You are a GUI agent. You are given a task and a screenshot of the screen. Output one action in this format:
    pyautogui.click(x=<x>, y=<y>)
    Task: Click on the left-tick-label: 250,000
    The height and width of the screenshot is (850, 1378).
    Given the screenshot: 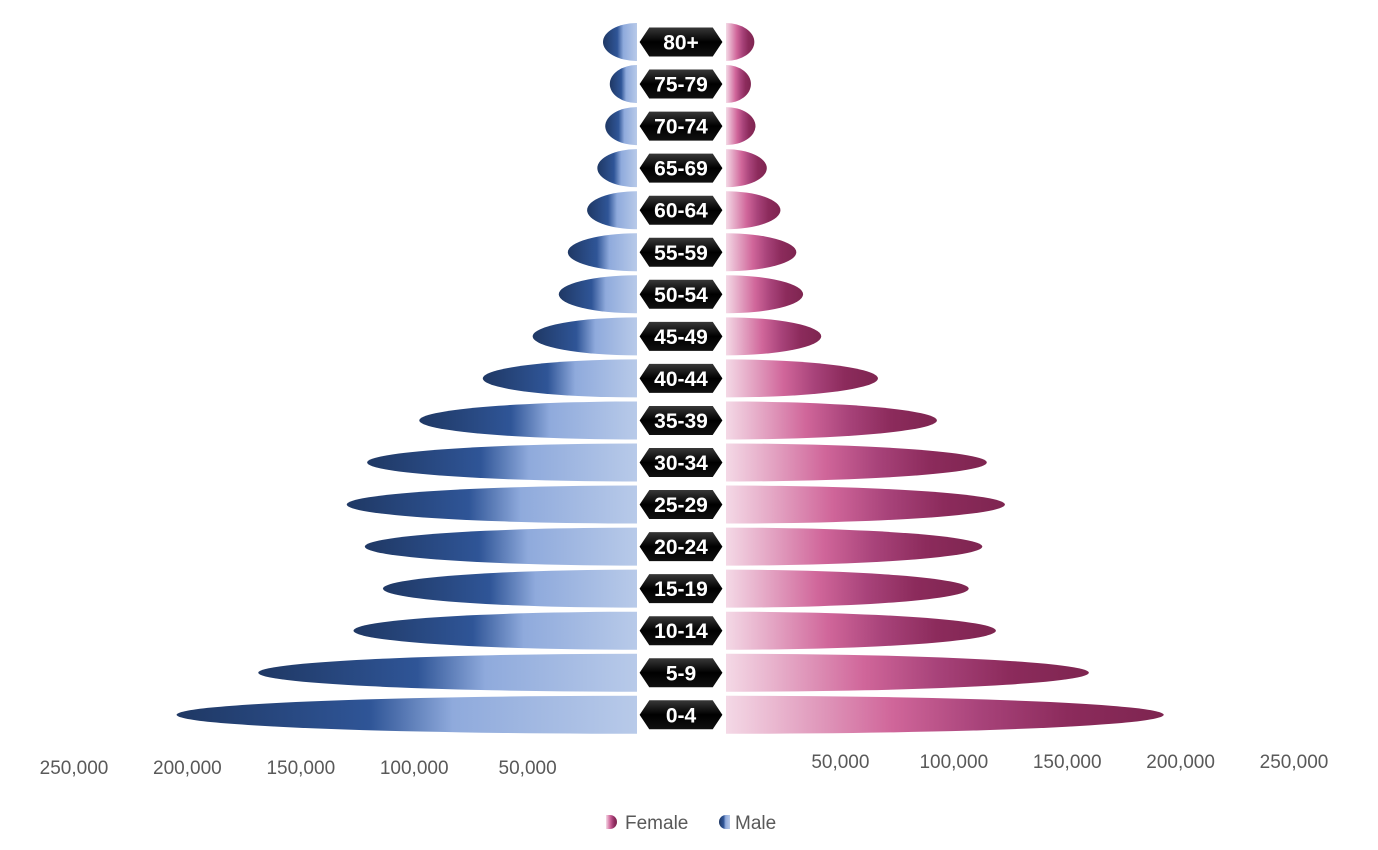 What is the action you would take?
    pyautogui.click(x=74, y=768)
    